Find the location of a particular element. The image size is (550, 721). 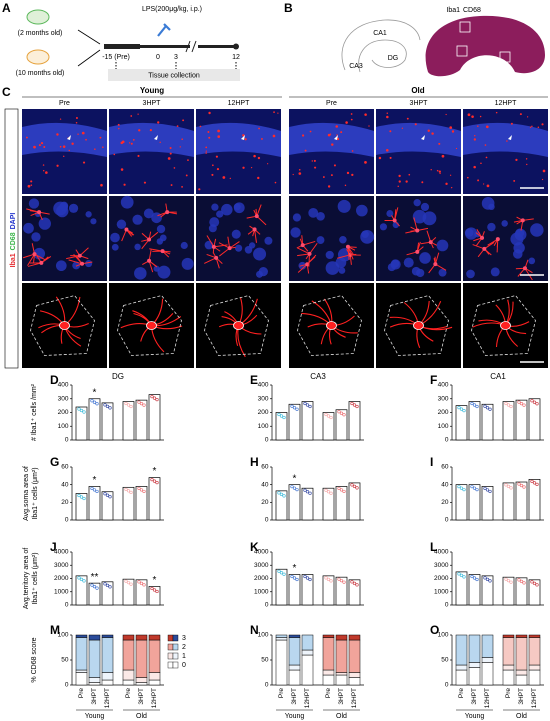

column-label: 12HPT is located at coordinates (239, 103).